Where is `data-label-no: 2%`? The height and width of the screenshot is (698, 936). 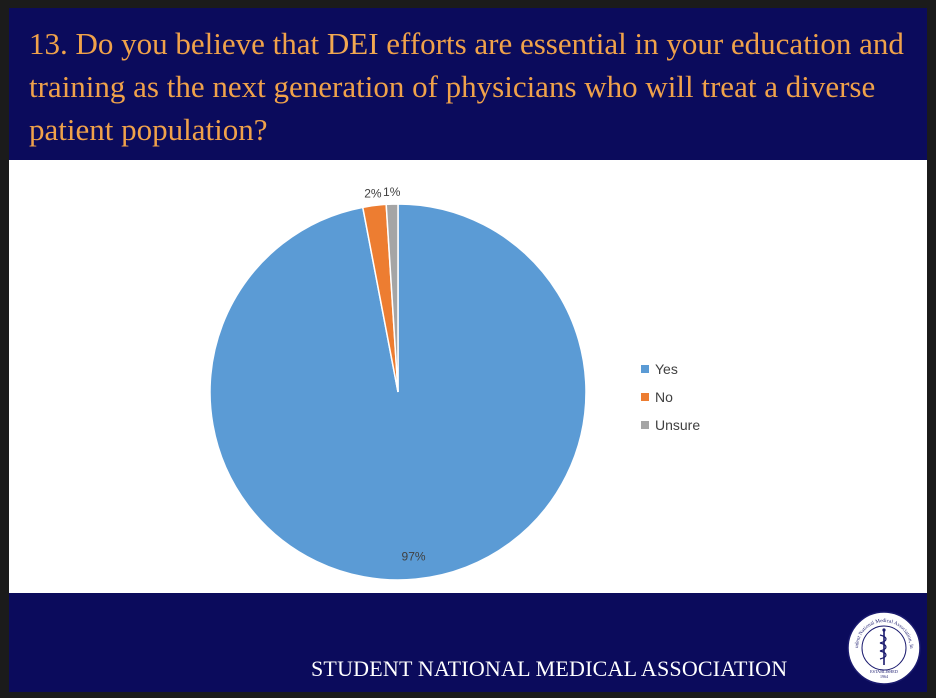 data-label-no: 2% is located at coordinates (373, 194).